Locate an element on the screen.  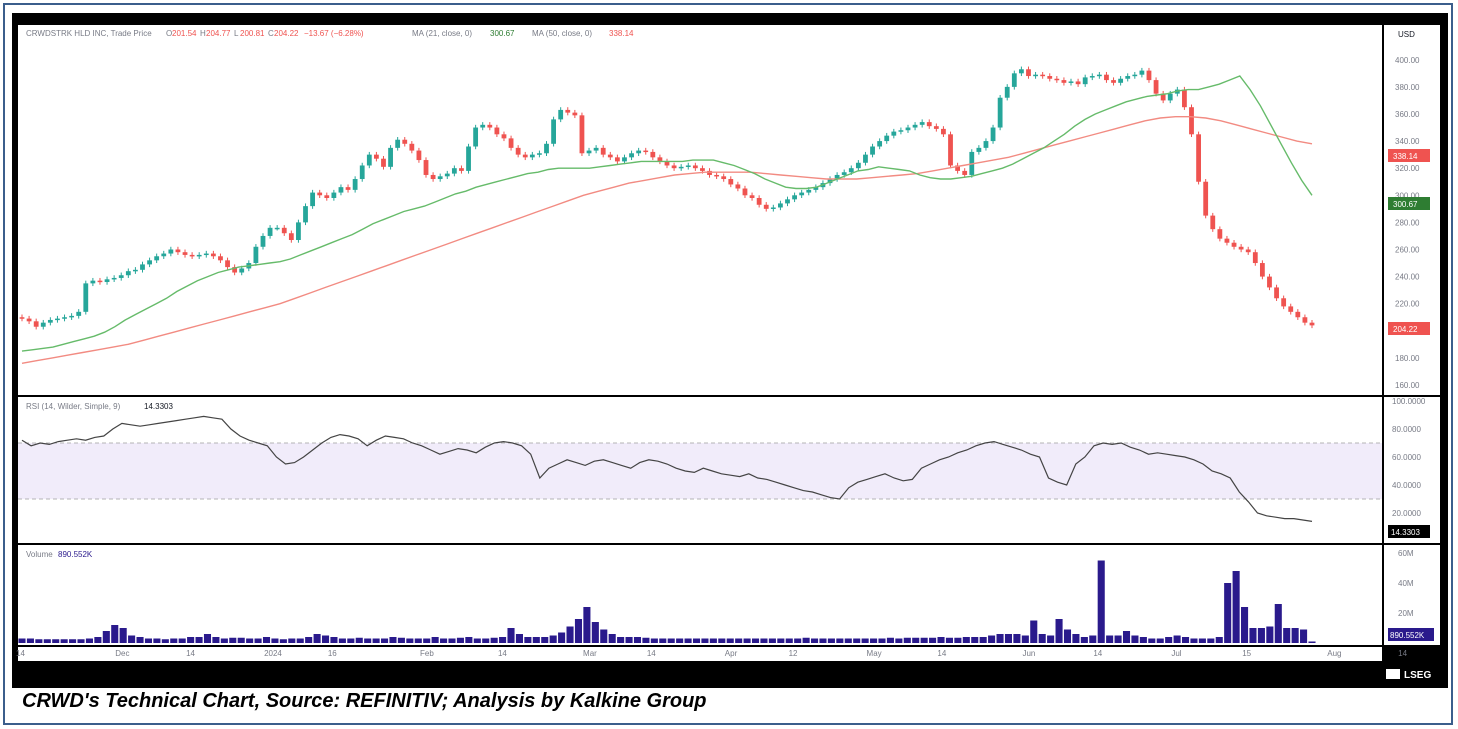
time-tick-label: Dec is located at coordinates (122, 653).